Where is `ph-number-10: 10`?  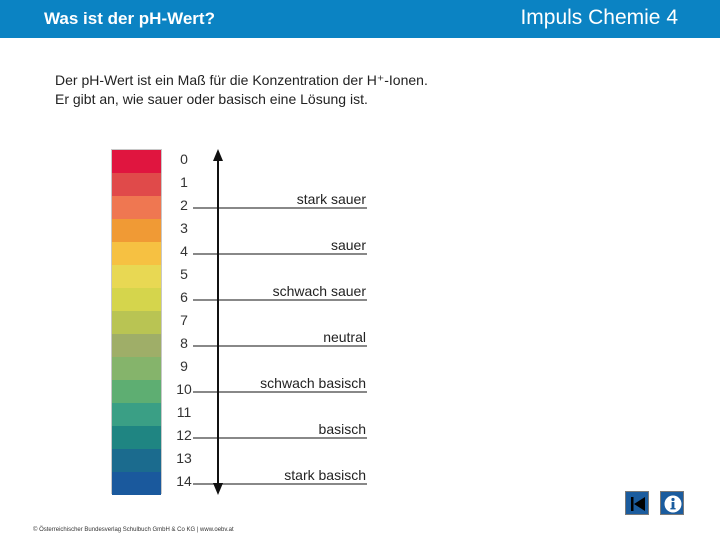 ph-number-10: 10 is located at coordinates (184, 389).